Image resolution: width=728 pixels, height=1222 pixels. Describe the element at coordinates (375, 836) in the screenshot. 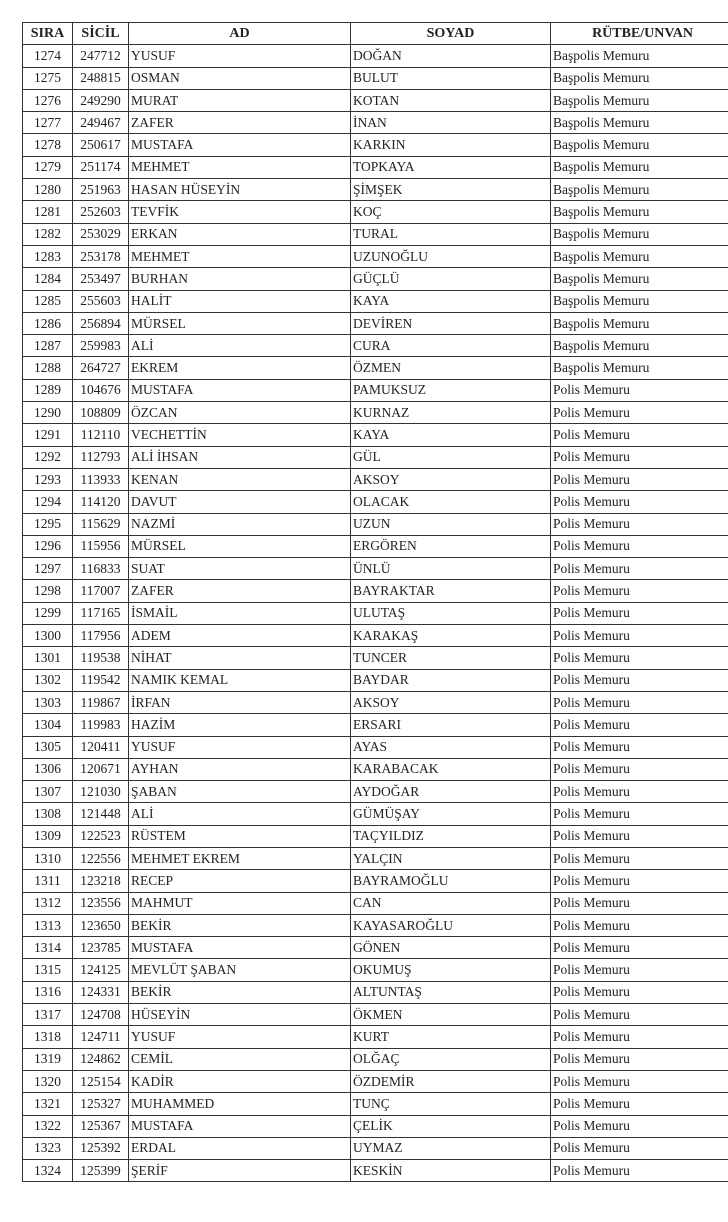

I see `table-row: 1309 122523 RÜSTEM TAÇYILDIZ Polis Memuru` at that location.